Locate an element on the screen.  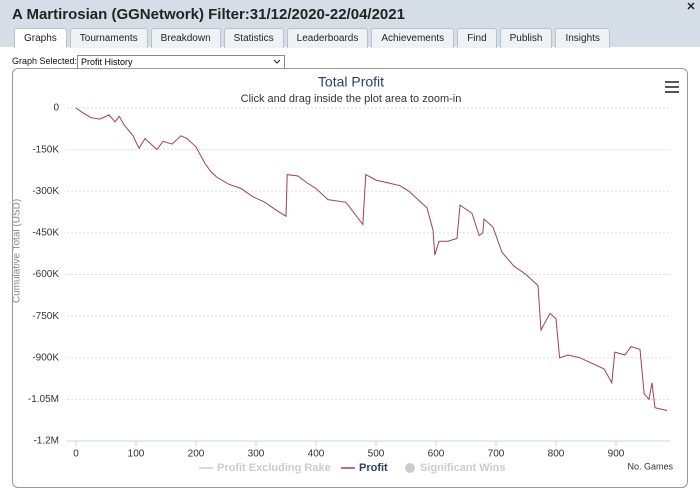
y-axis-label: Cumulative Total (USD) is located at coordinates (18, 251).